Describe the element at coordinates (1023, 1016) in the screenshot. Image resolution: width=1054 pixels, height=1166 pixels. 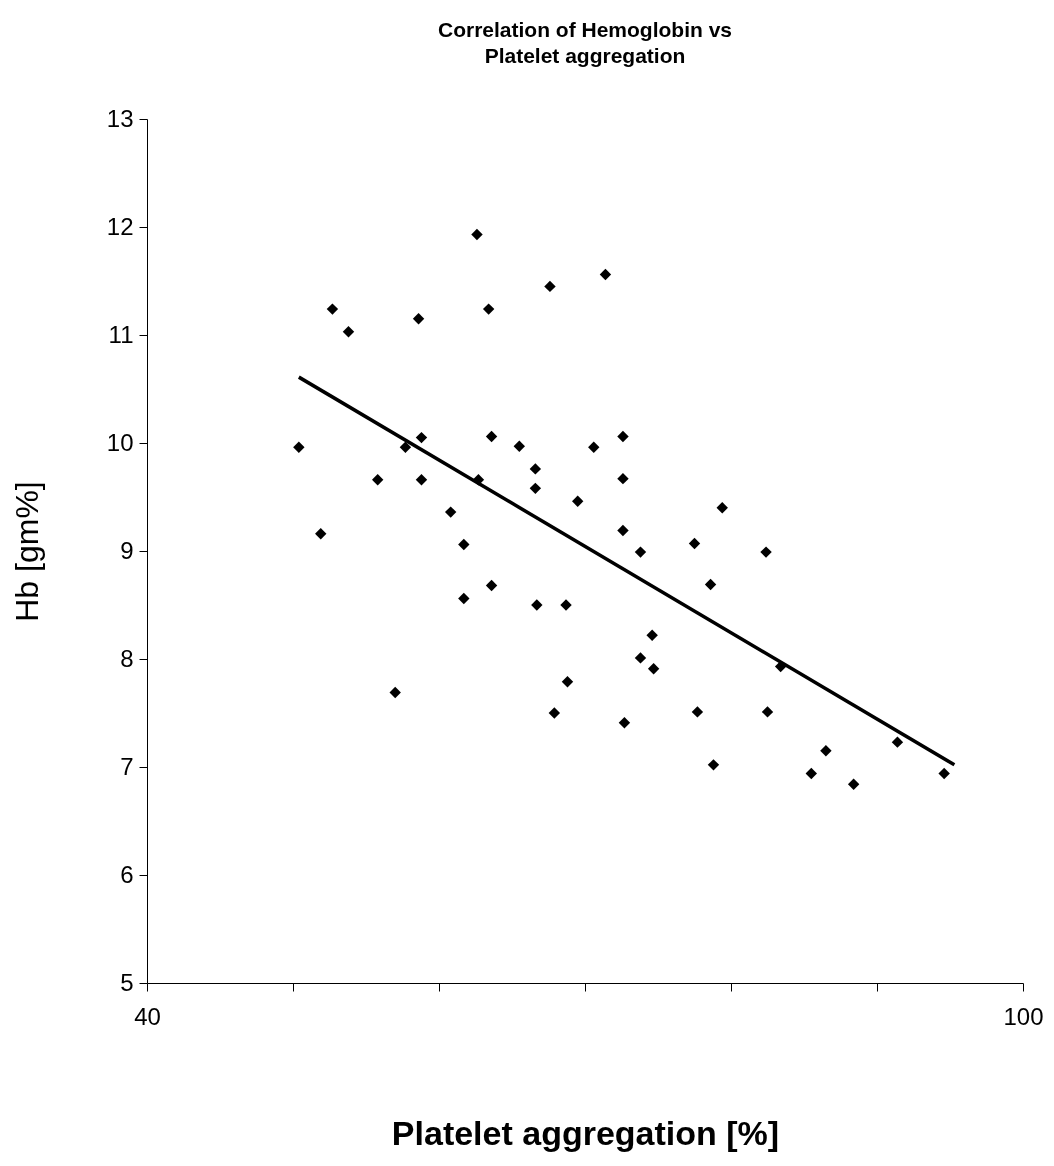
I see `x-tick-label: 100` at that location.